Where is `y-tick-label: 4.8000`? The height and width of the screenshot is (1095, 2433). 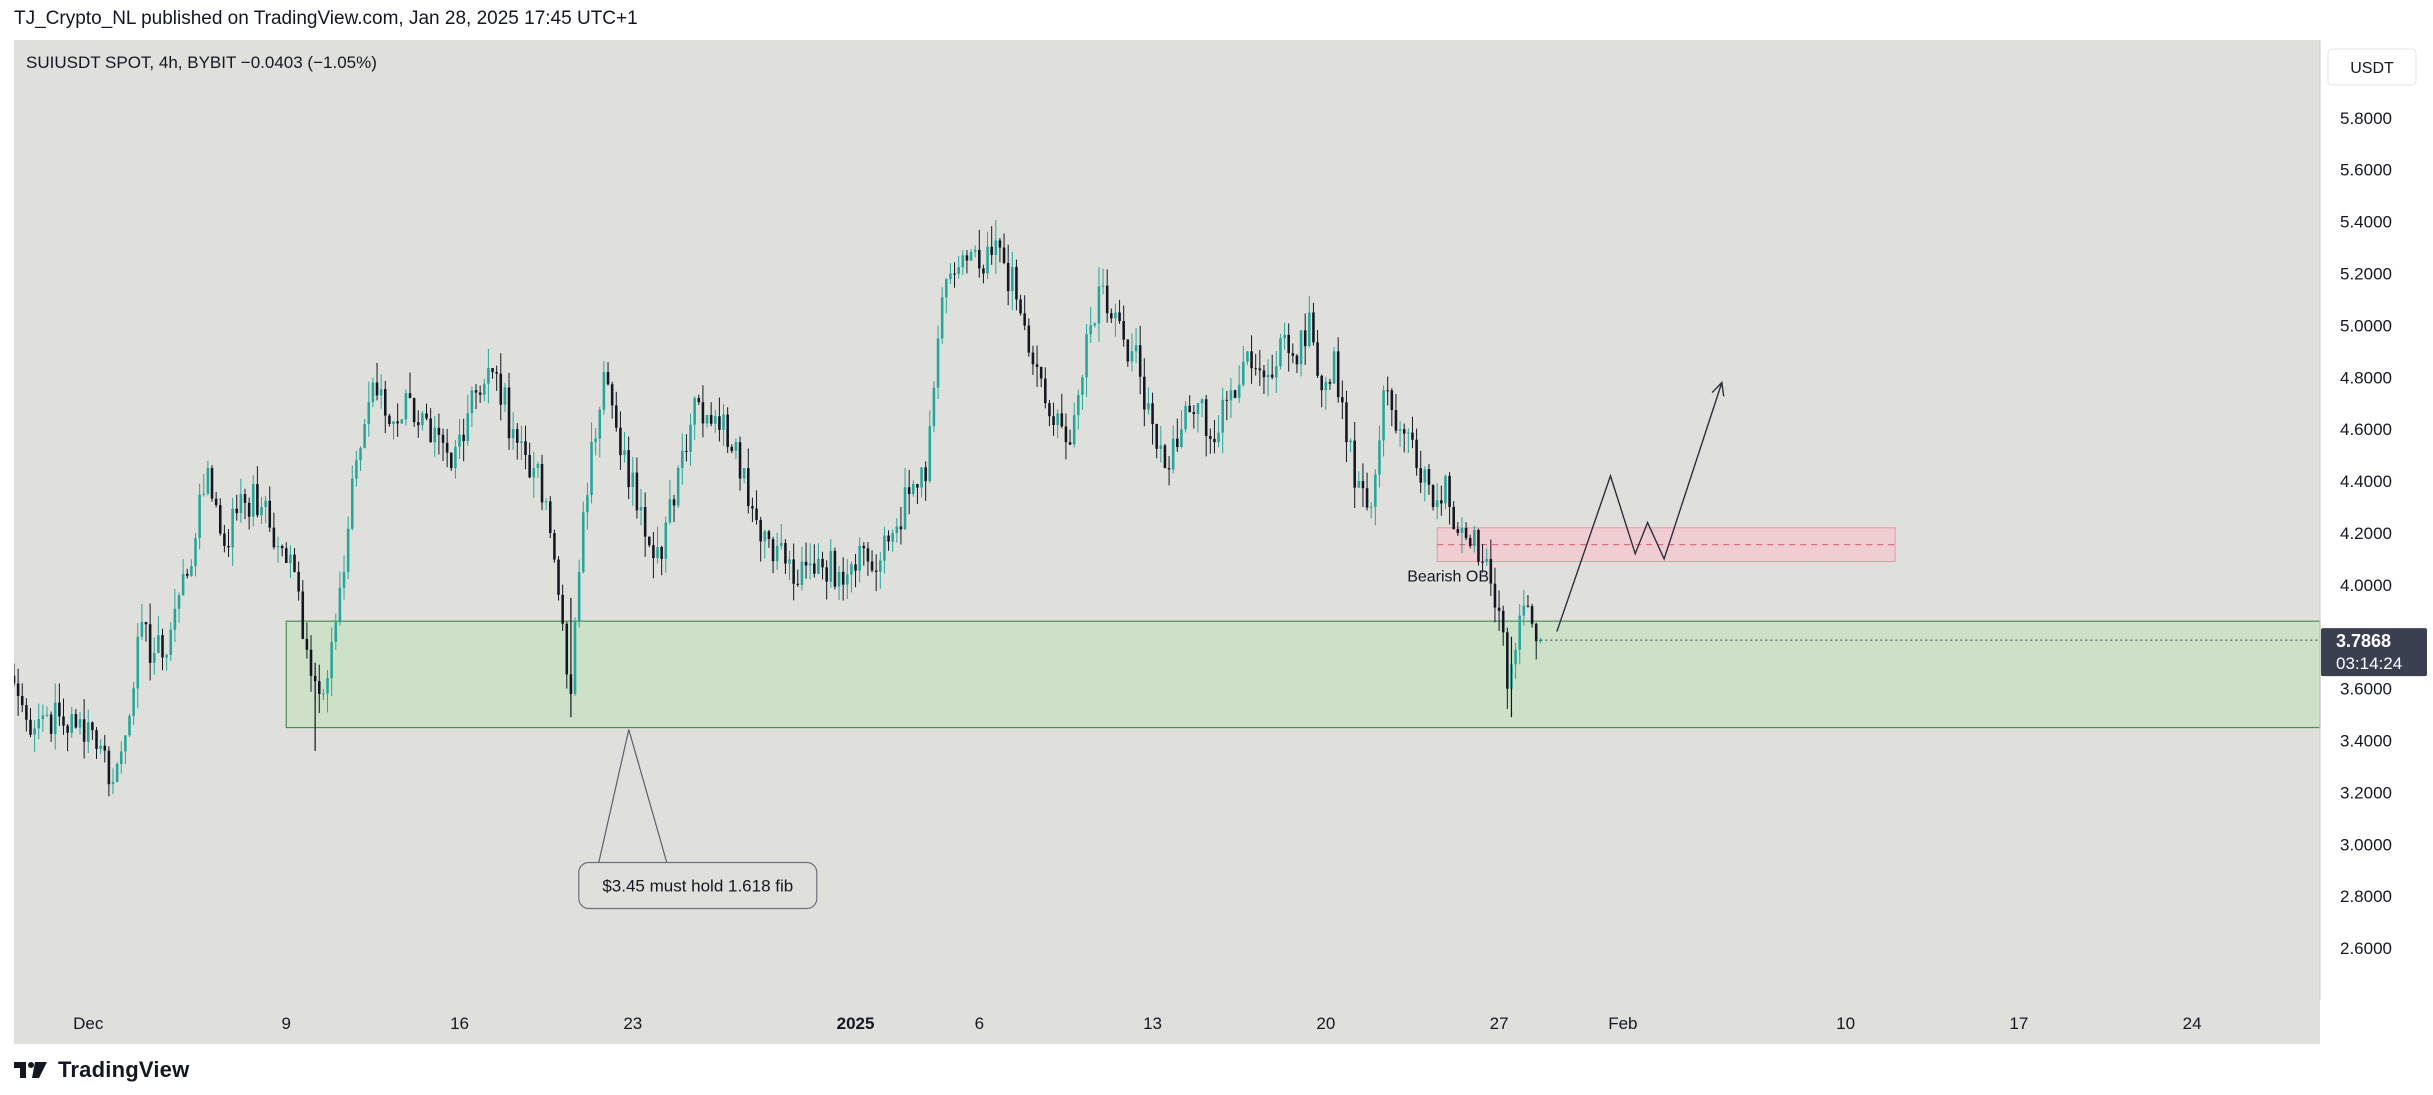 y-tick-label: 4.8000 is located at coordinates (2366, 377).